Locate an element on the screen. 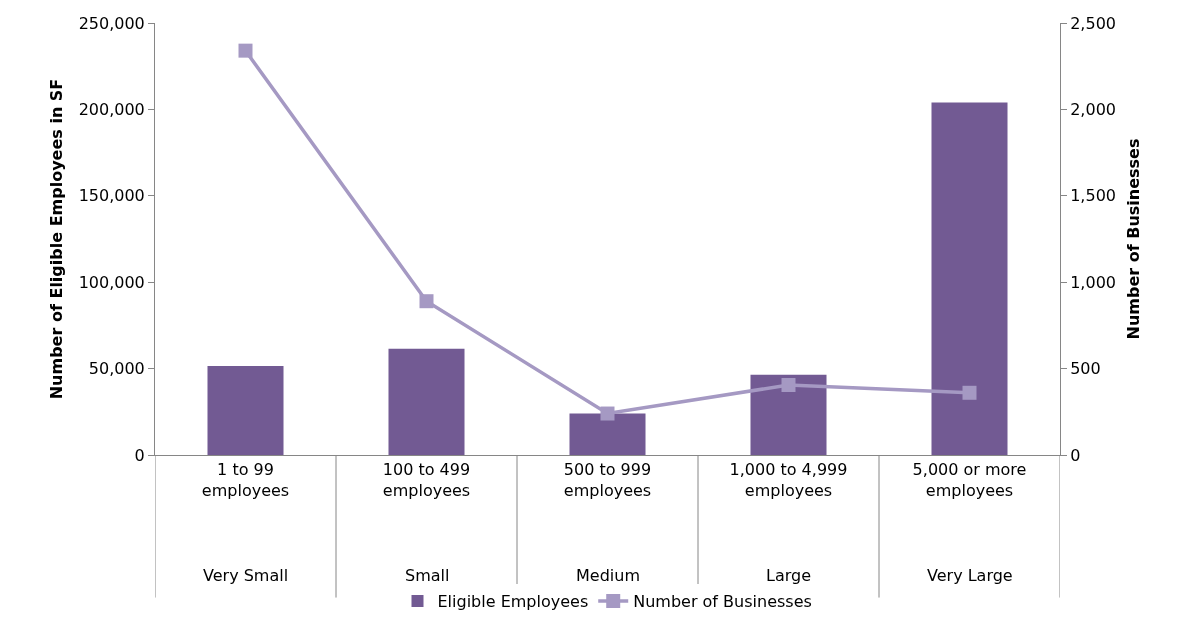 The image size is (1185, 643). x-tick-label: 1,000 to 4,999 employees is located at coordinates (788, 480).